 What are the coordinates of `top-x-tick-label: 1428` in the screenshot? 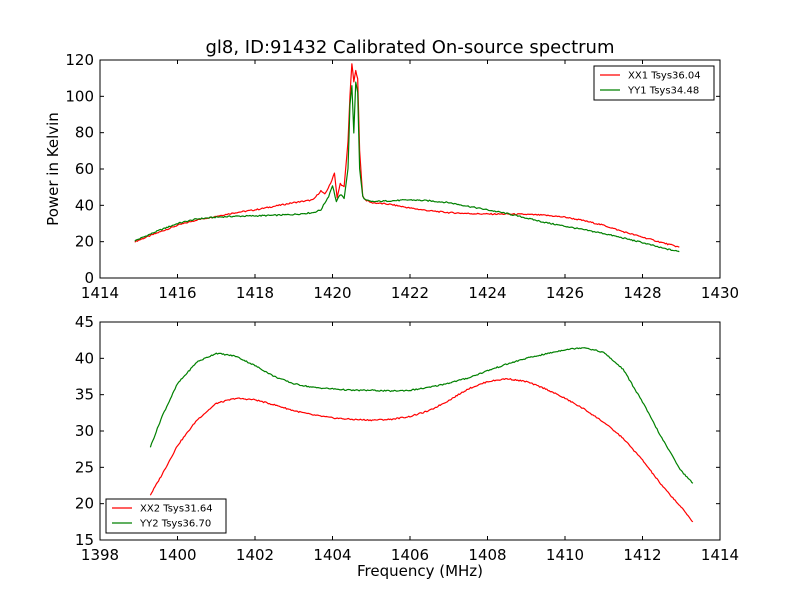 It's located at (642, 293).